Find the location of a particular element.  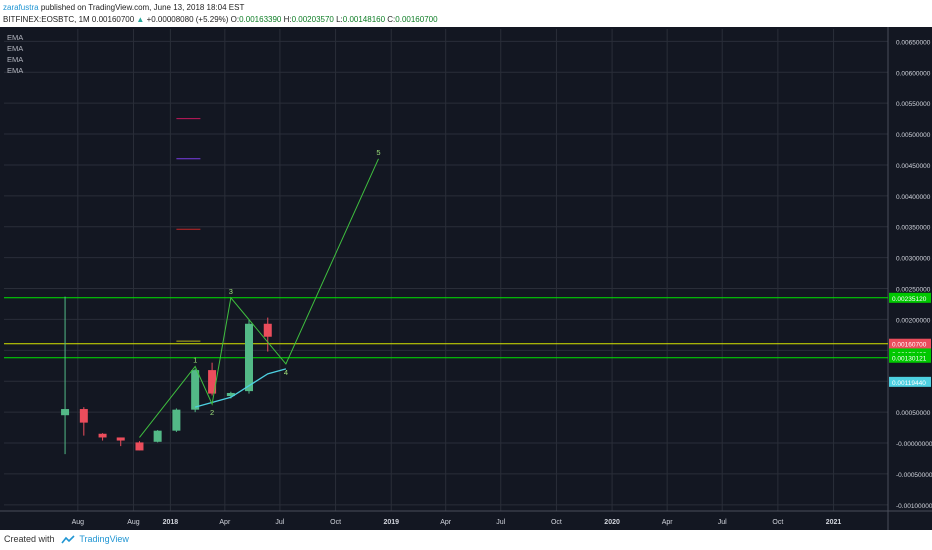

wave-label: 3 is located at coordinates (231, 291).